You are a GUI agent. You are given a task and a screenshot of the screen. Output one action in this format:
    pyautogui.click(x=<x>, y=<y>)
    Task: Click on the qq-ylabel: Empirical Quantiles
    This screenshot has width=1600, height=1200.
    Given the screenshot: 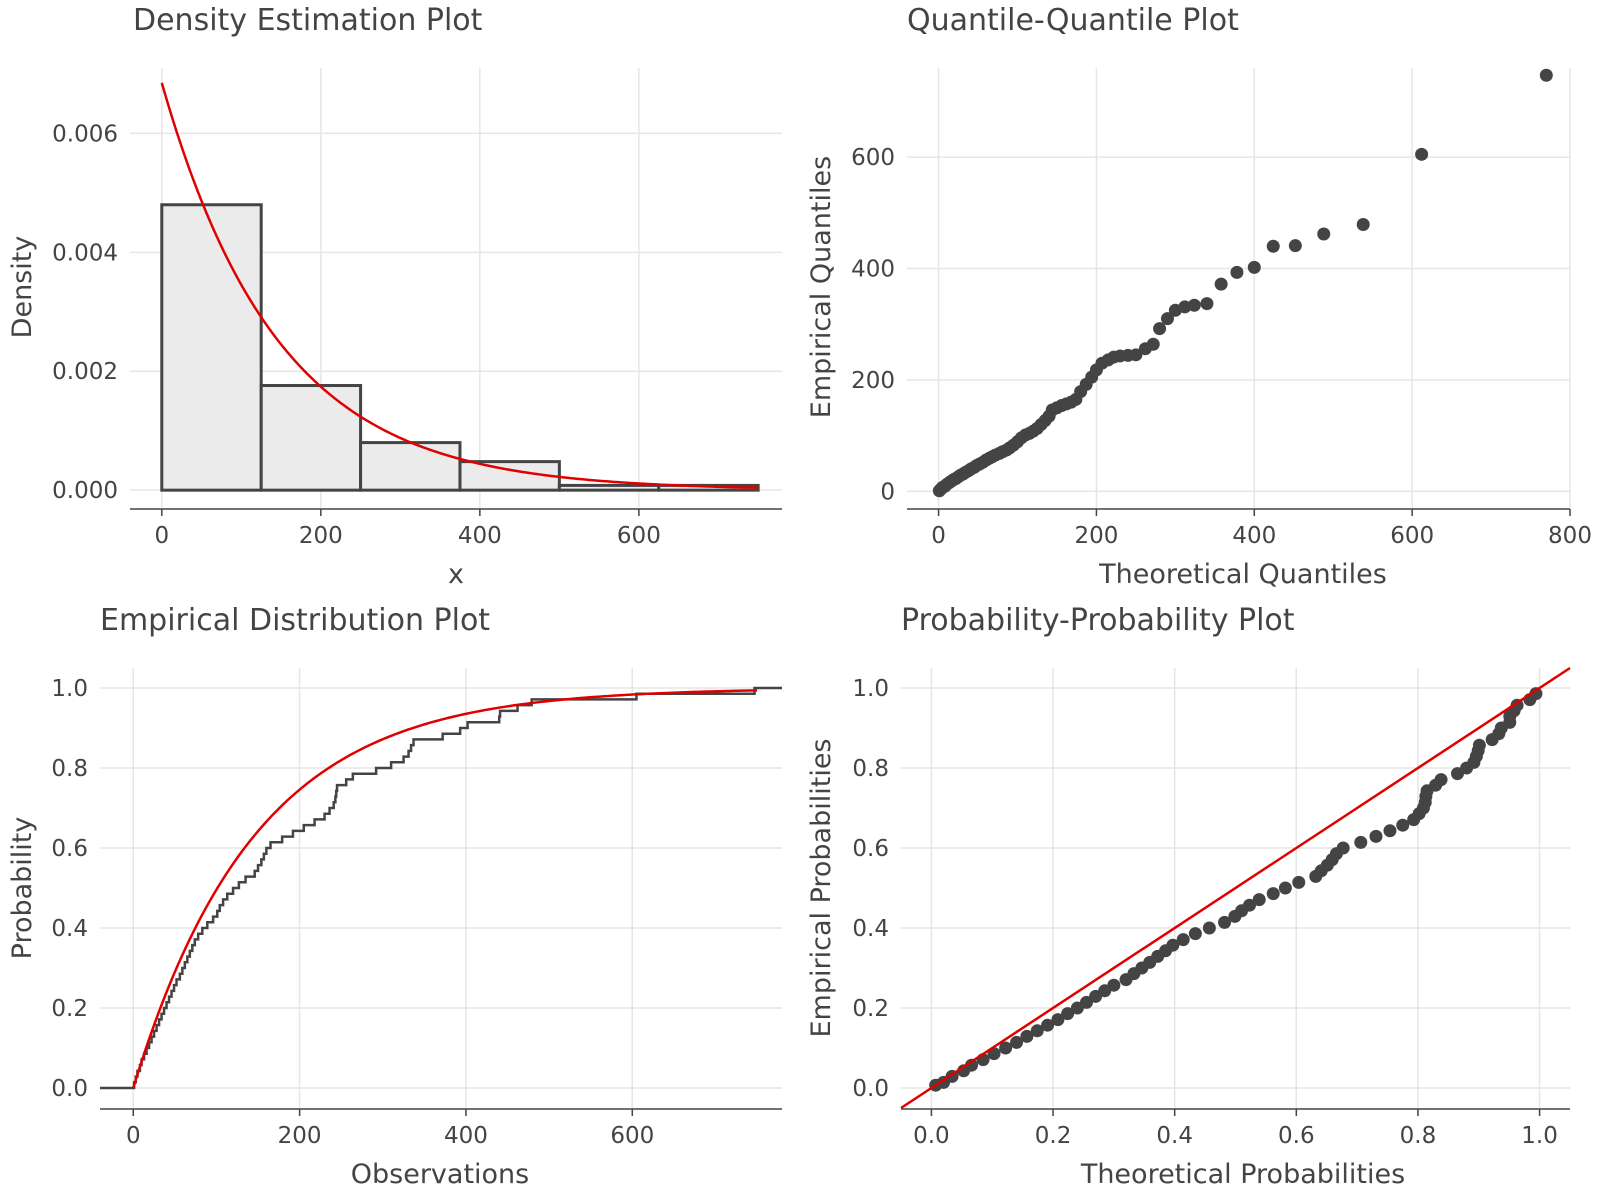 What is the action you would take?
    pyautogui.click(x=821, y=287)
    